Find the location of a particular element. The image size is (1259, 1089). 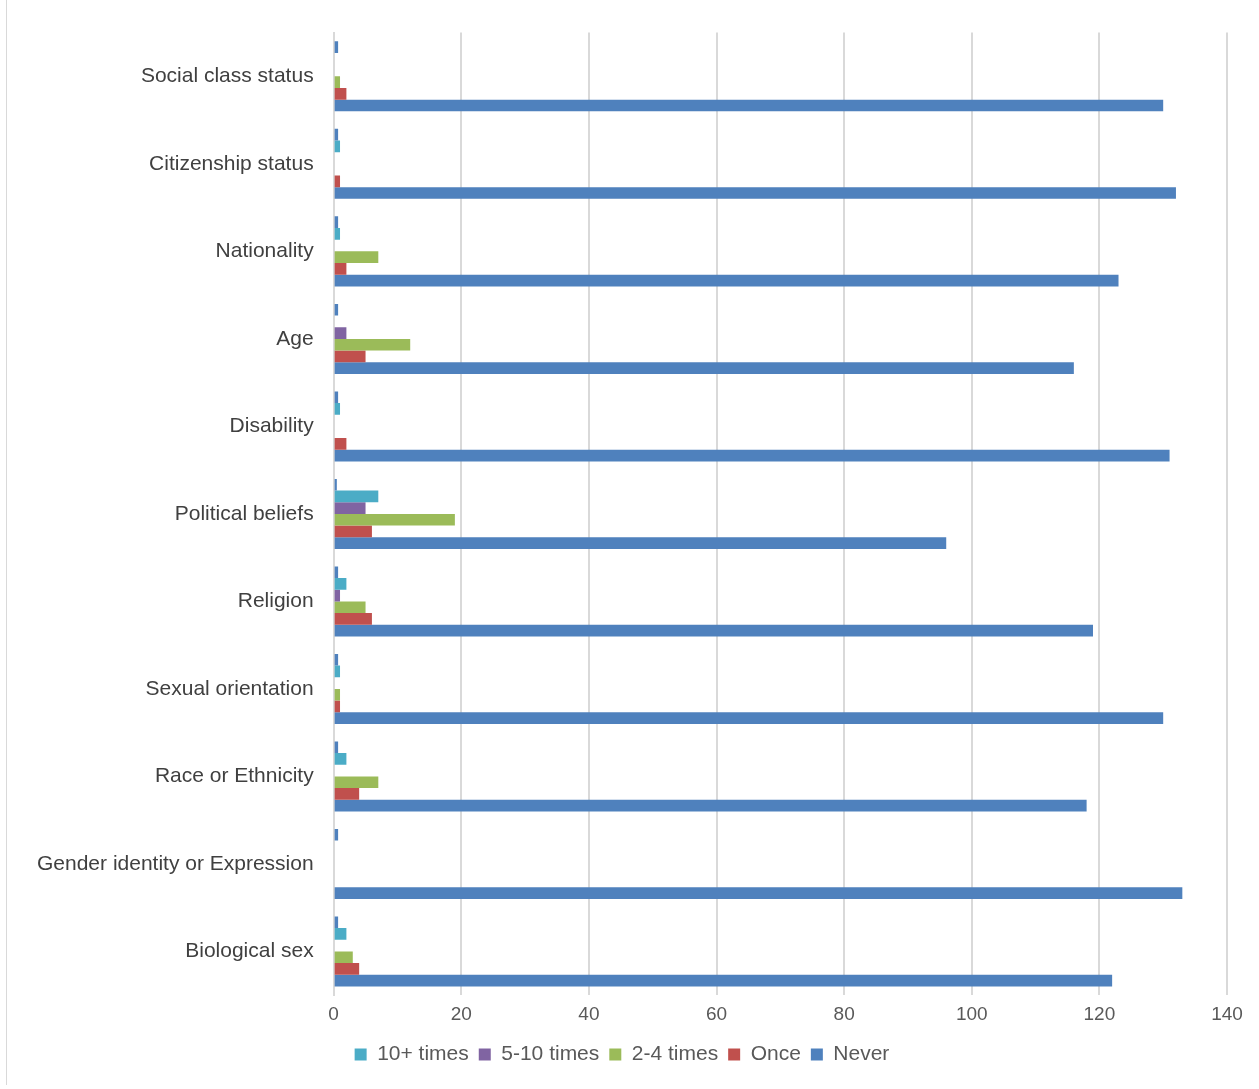

y-tick-label: Gender identity or Expression is located at coordinates (175, 862).